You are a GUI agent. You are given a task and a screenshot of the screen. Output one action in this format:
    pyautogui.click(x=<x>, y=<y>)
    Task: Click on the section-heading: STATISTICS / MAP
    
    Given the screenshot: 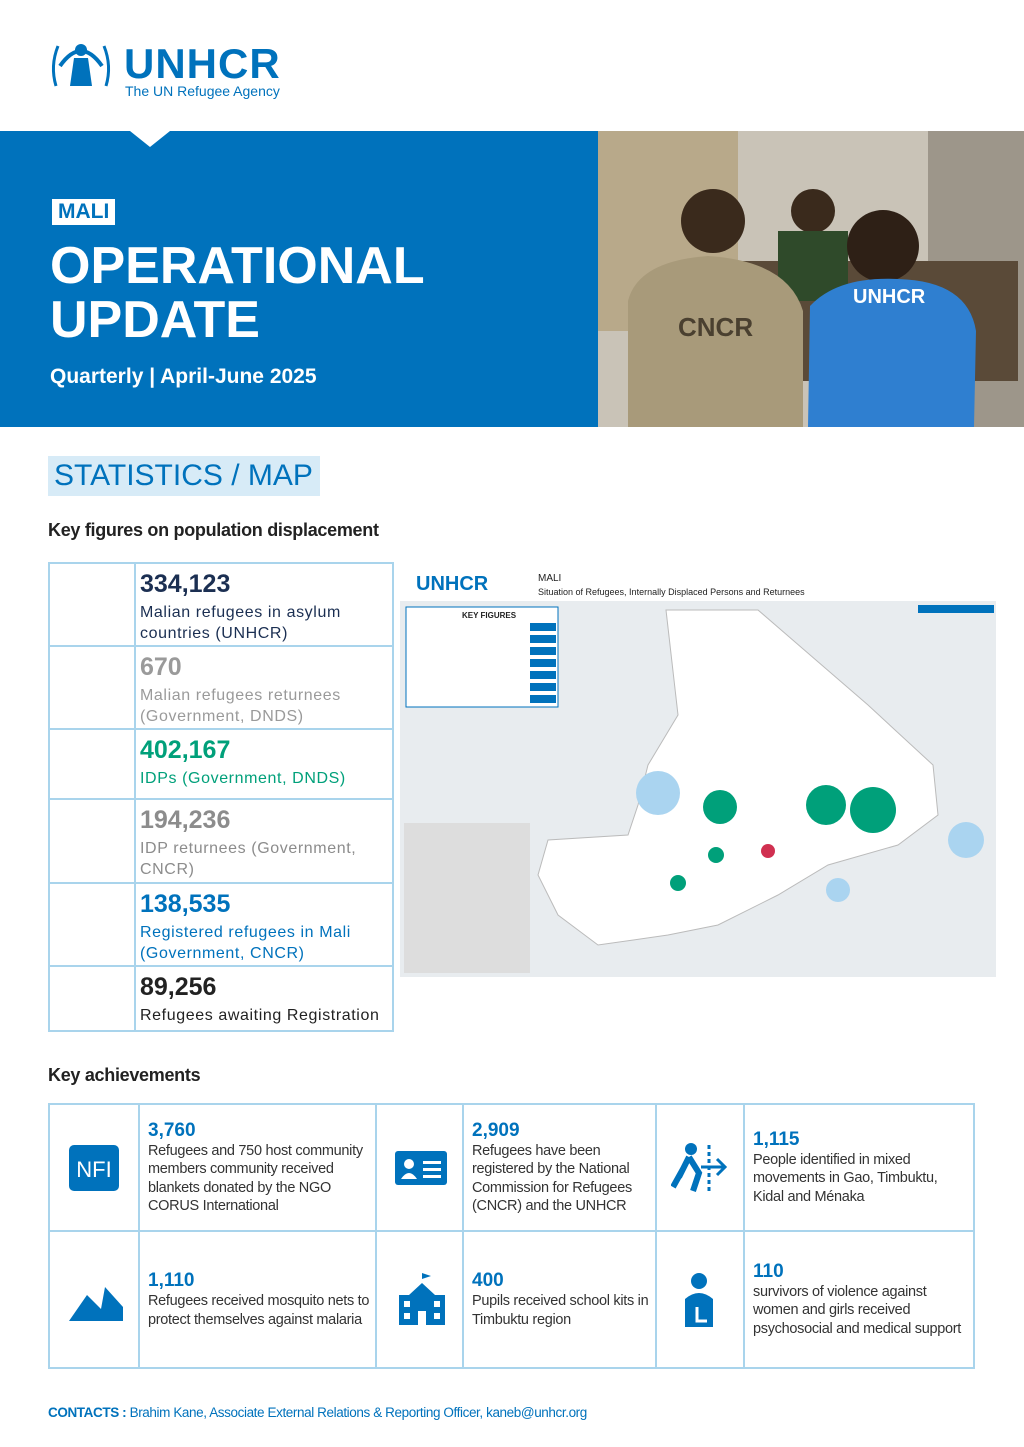 What is the action you would take?
    pyautogui.click(x=183, y=475)
    